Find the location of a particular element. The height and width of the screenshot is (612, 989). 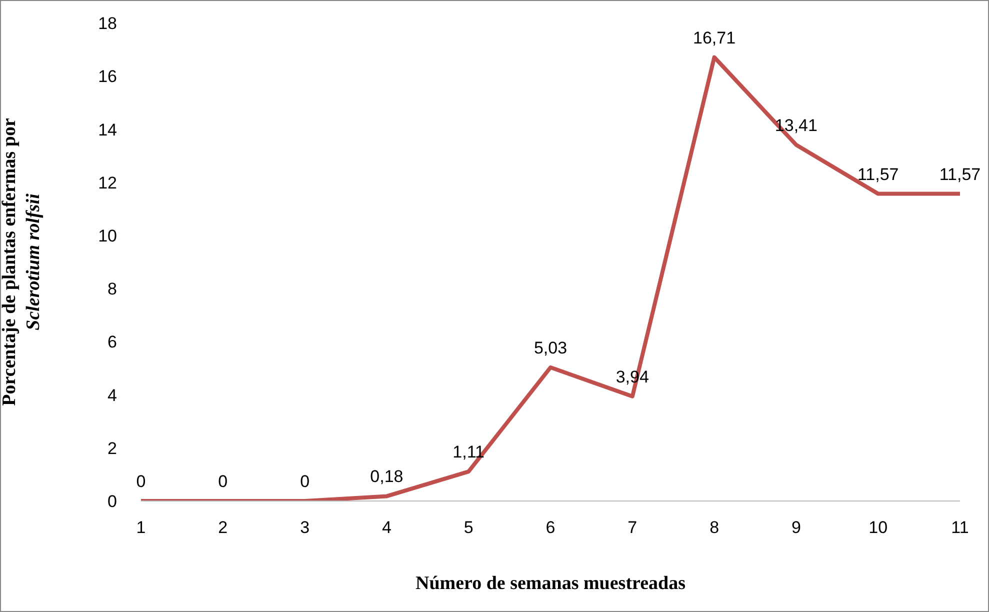

x-tick-label: 10 is located at coordinates (878, 528).